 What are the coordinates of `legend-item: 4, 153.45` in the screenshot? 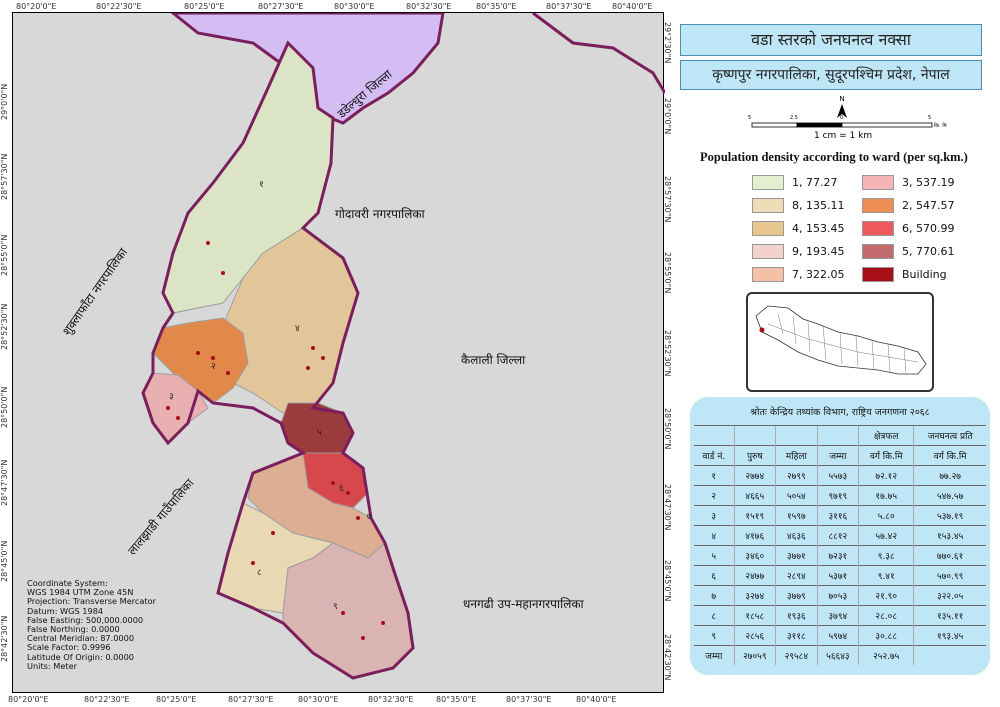 It's located at (798, 228).